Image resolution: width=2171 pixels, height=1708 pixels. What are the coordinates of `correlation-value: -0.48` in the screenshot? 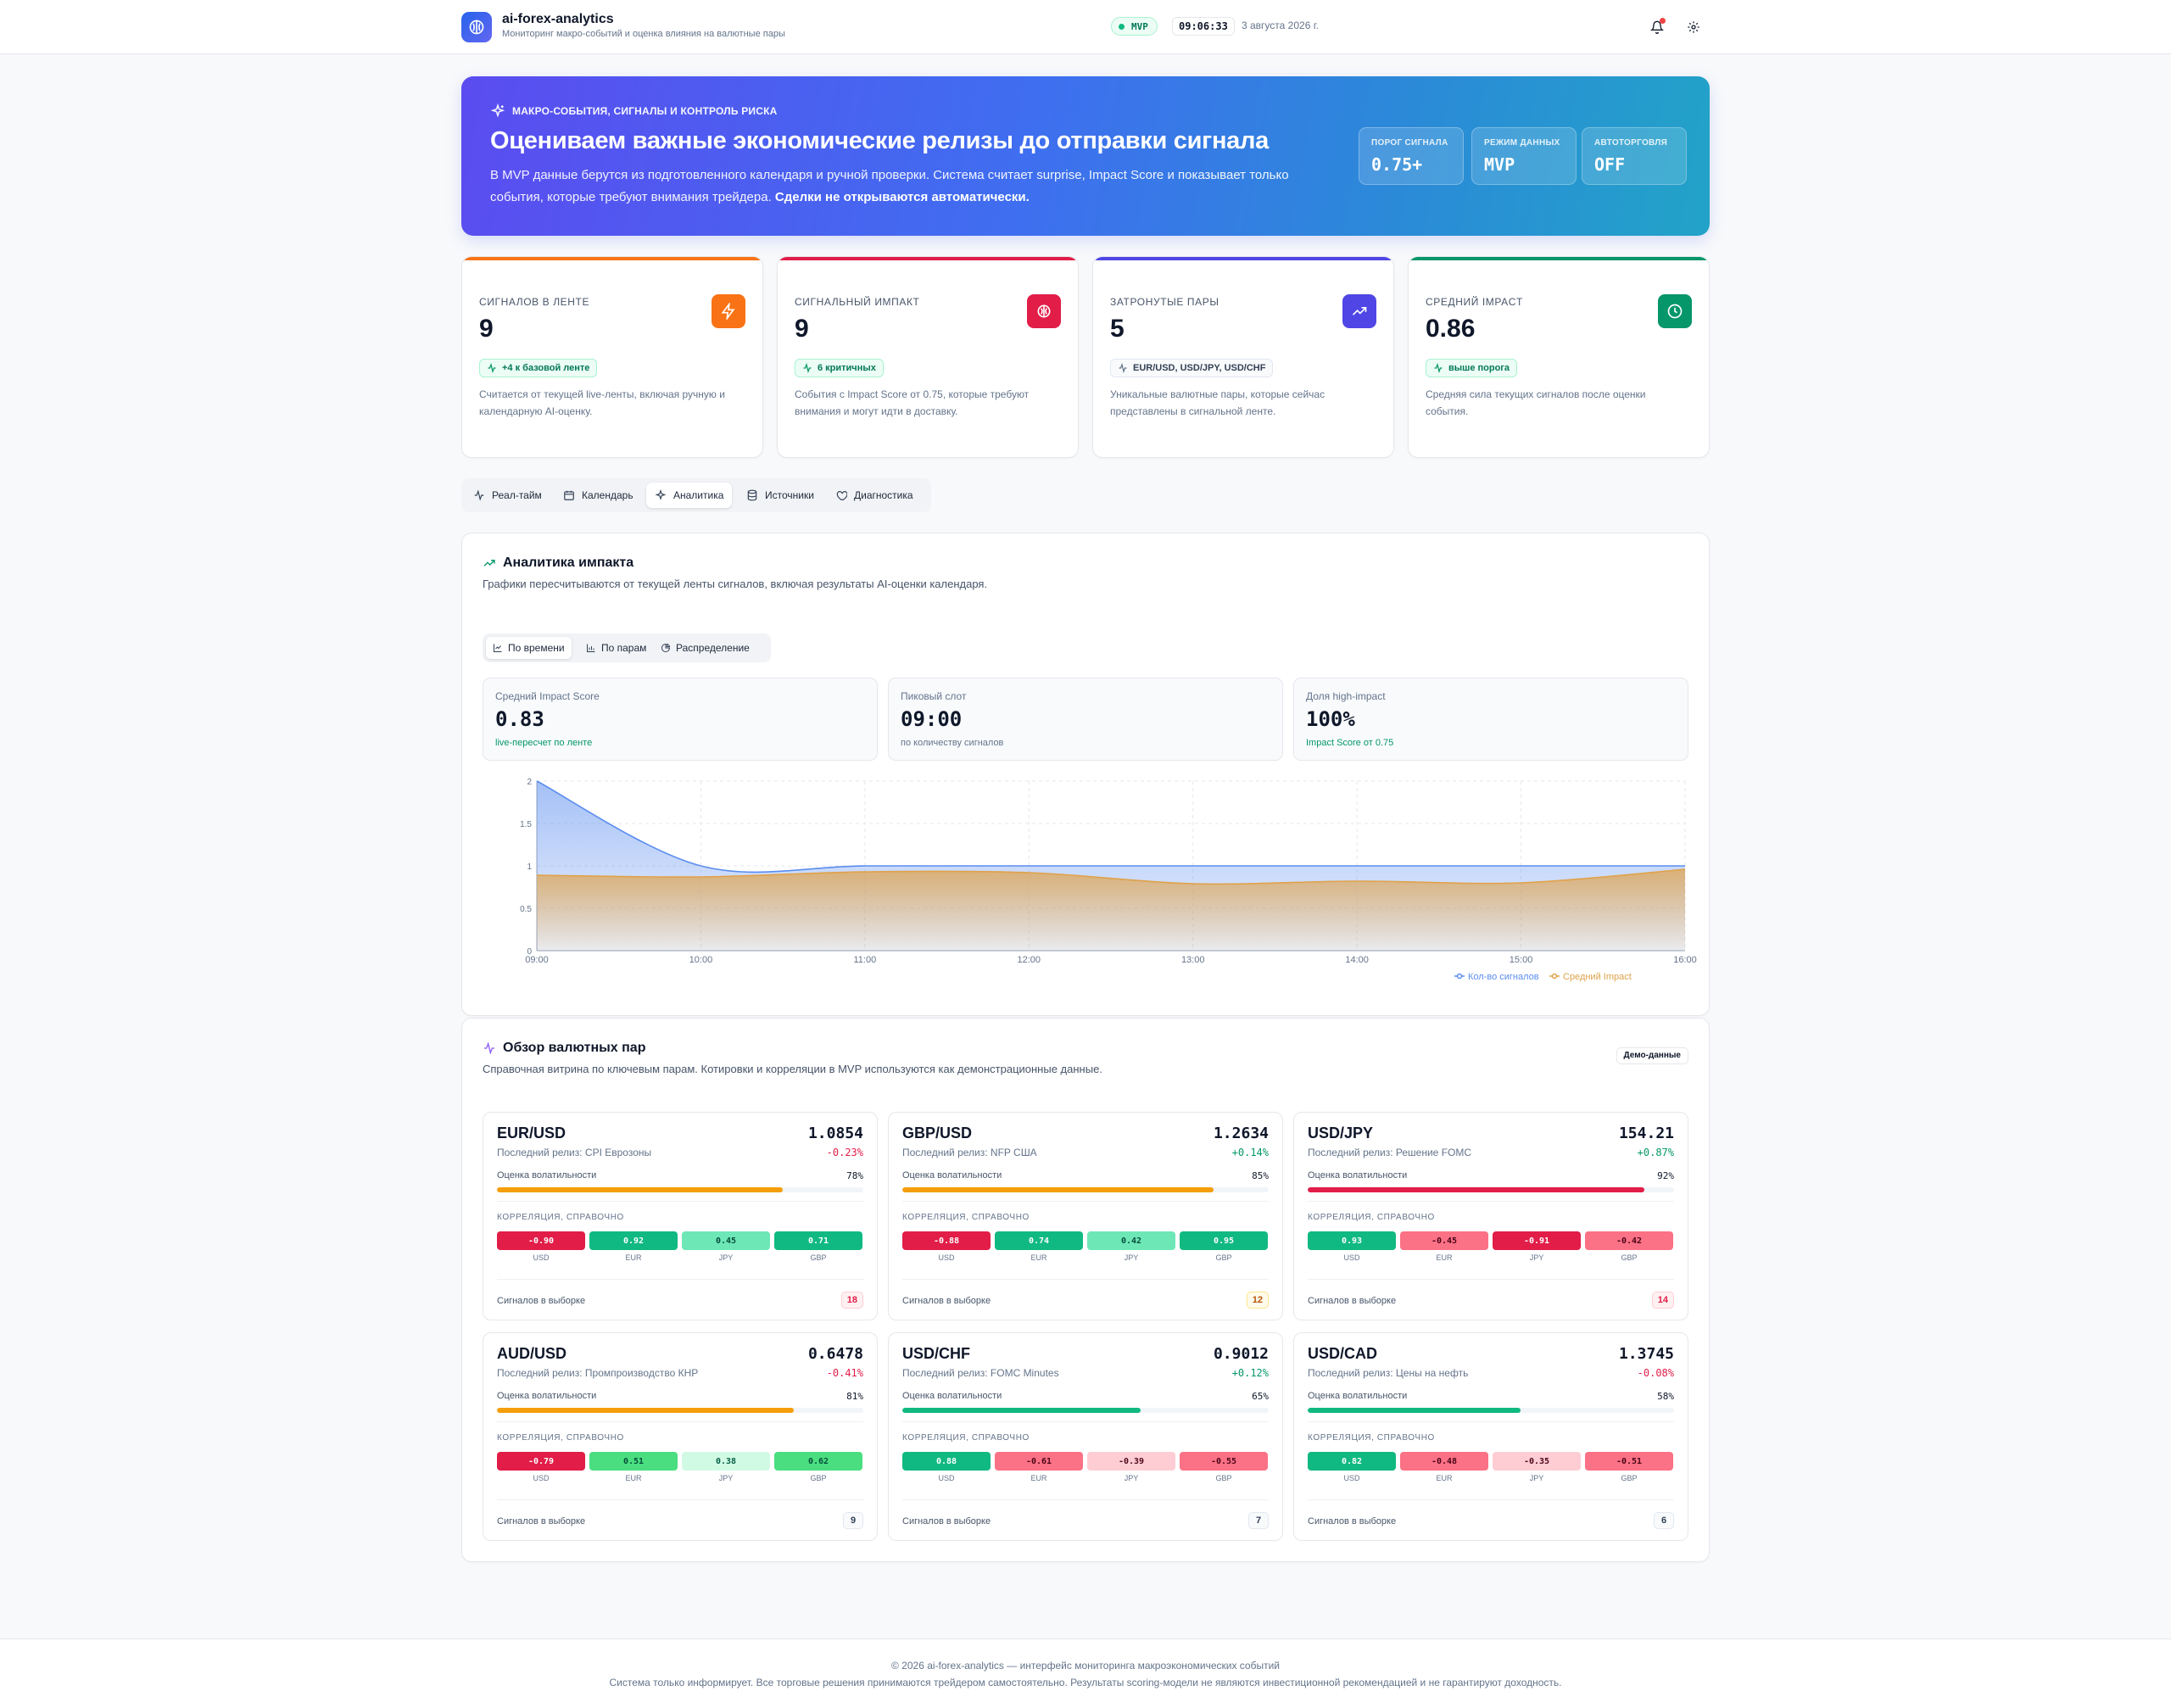 It's located at (1444, 1462).